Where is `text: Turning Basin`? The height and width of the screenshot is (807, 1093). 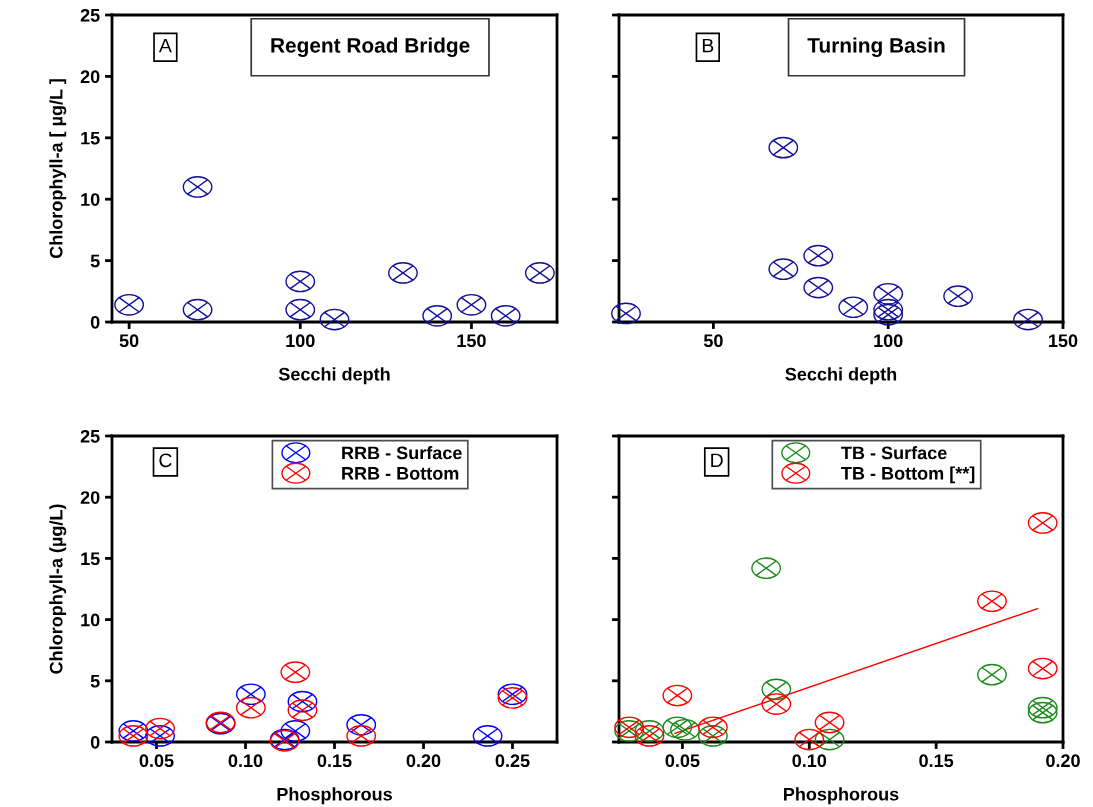
text: Turning Basin is located at coordinates (876, 47).